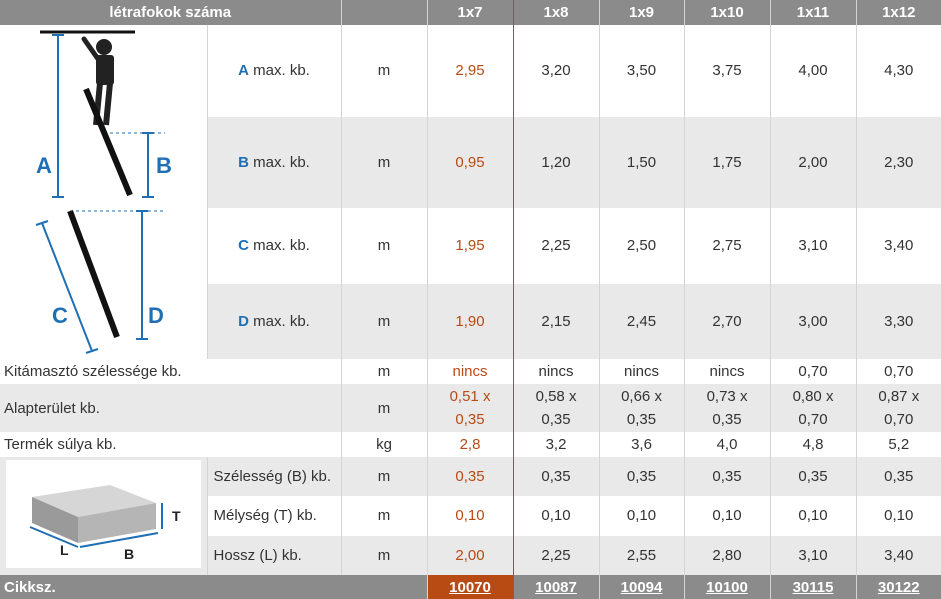 This screenshot has width=941, height=599. Describe the element at coordinates (899, 408) in the screenshot. I see `value-cell: 0,87 x 0,70` at that location.